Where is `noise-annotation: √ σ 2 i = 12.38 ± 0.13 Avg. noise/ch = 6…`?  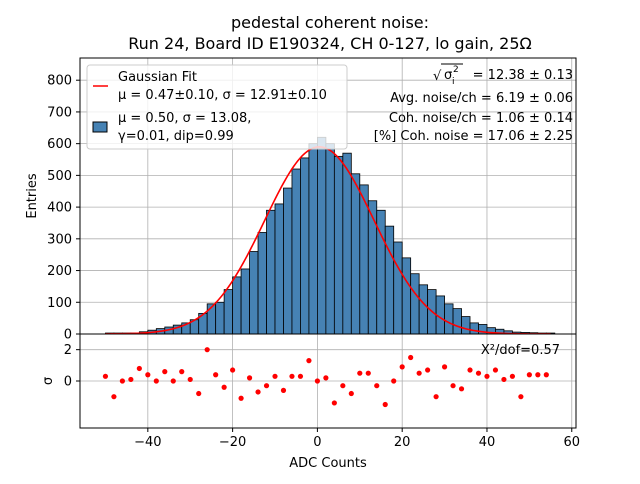 noise-annotation: √ σ 2 i = 12.38 ± 0.13 Avg. noise/ch = 6… is located at coordinates (473, 103).